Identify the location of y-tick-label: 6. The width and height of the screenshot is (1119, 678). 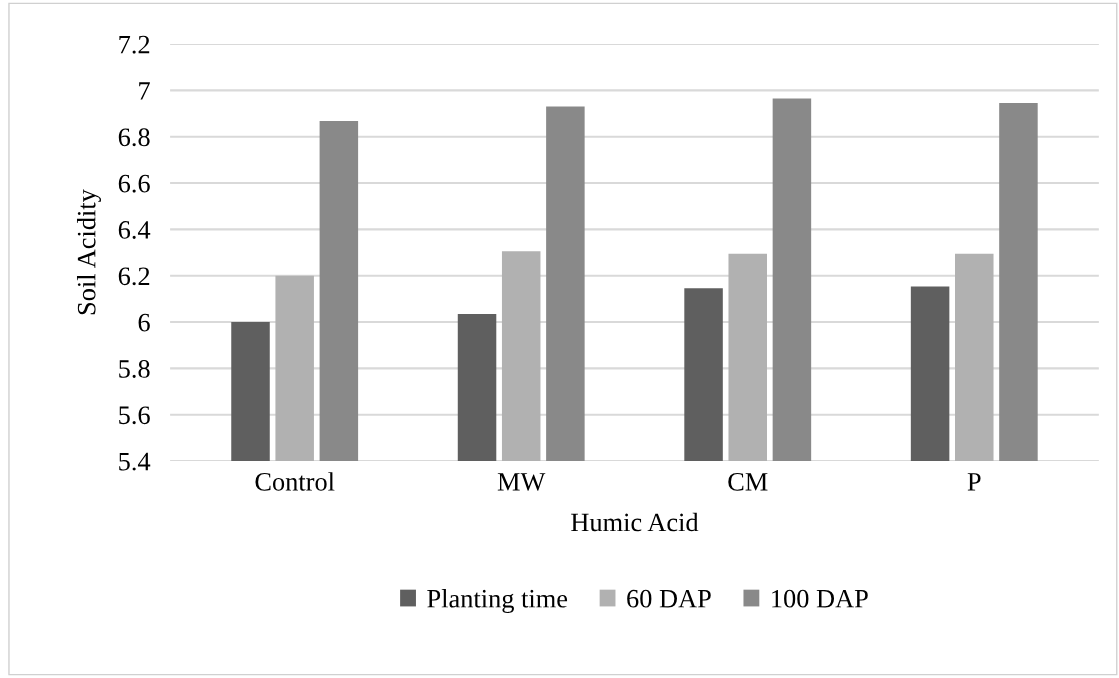
(144, 322).